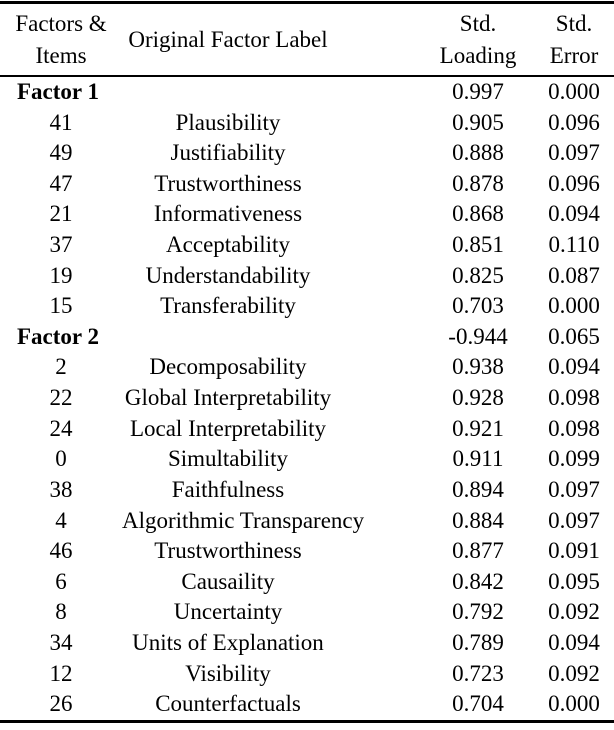  What do you see at coordinates (61, 122) in the screenshot?
I see `cell-item-number: 41` at bounding box center [61, 122].